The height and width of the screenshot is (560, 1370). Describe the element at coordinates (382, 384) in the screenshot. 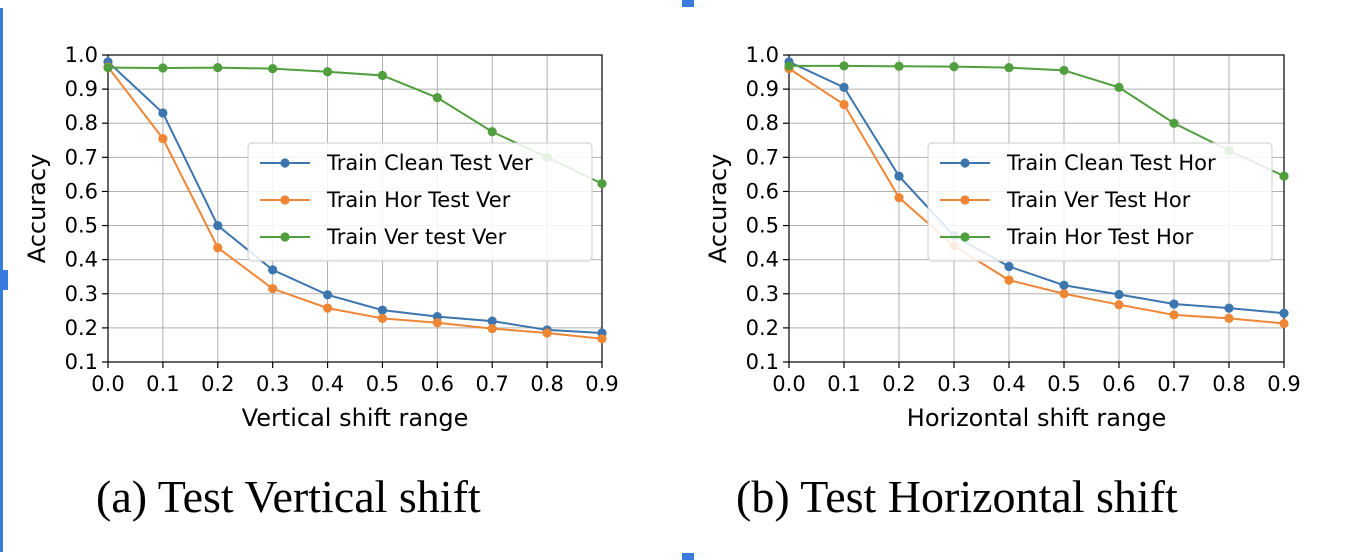

I see `x-tick-label: 0.5` at that location.